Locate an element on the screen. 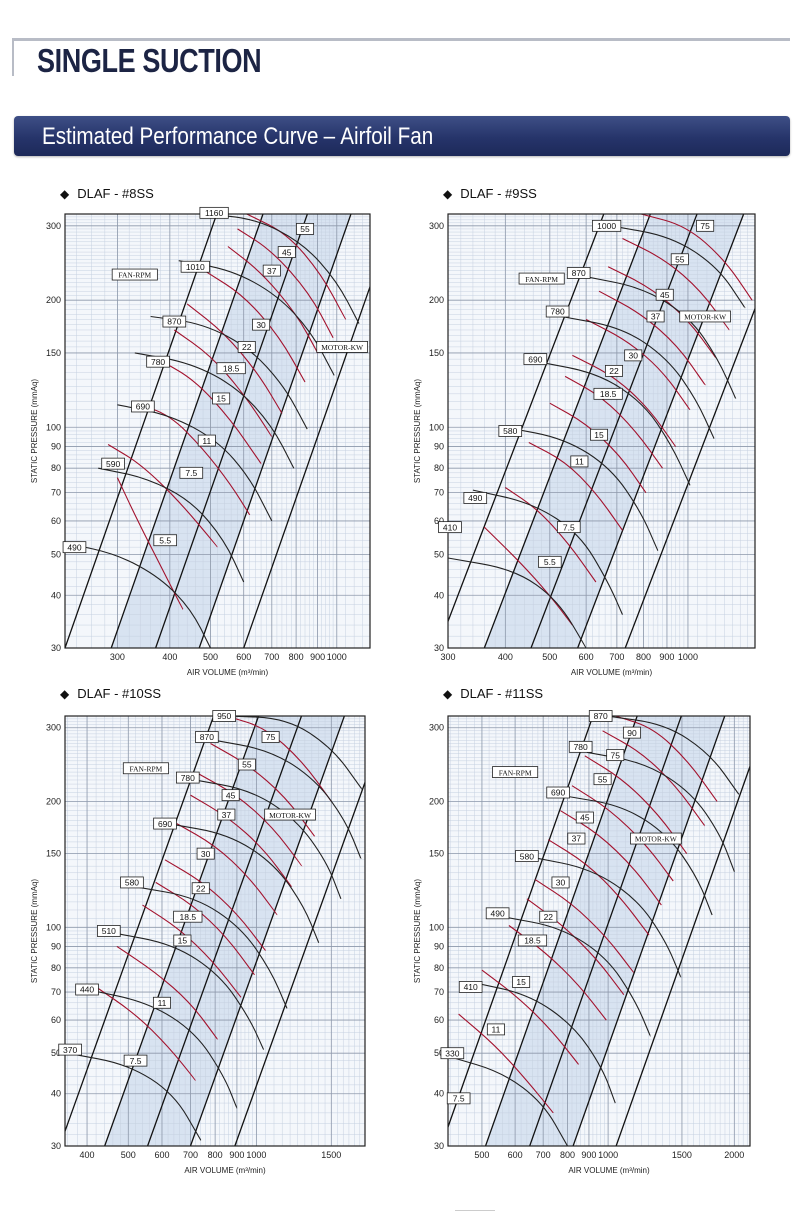 Image resolution: width=800 pixels, height=1218 pixels. svg-text: 780 is located at coordinates (188, 778).